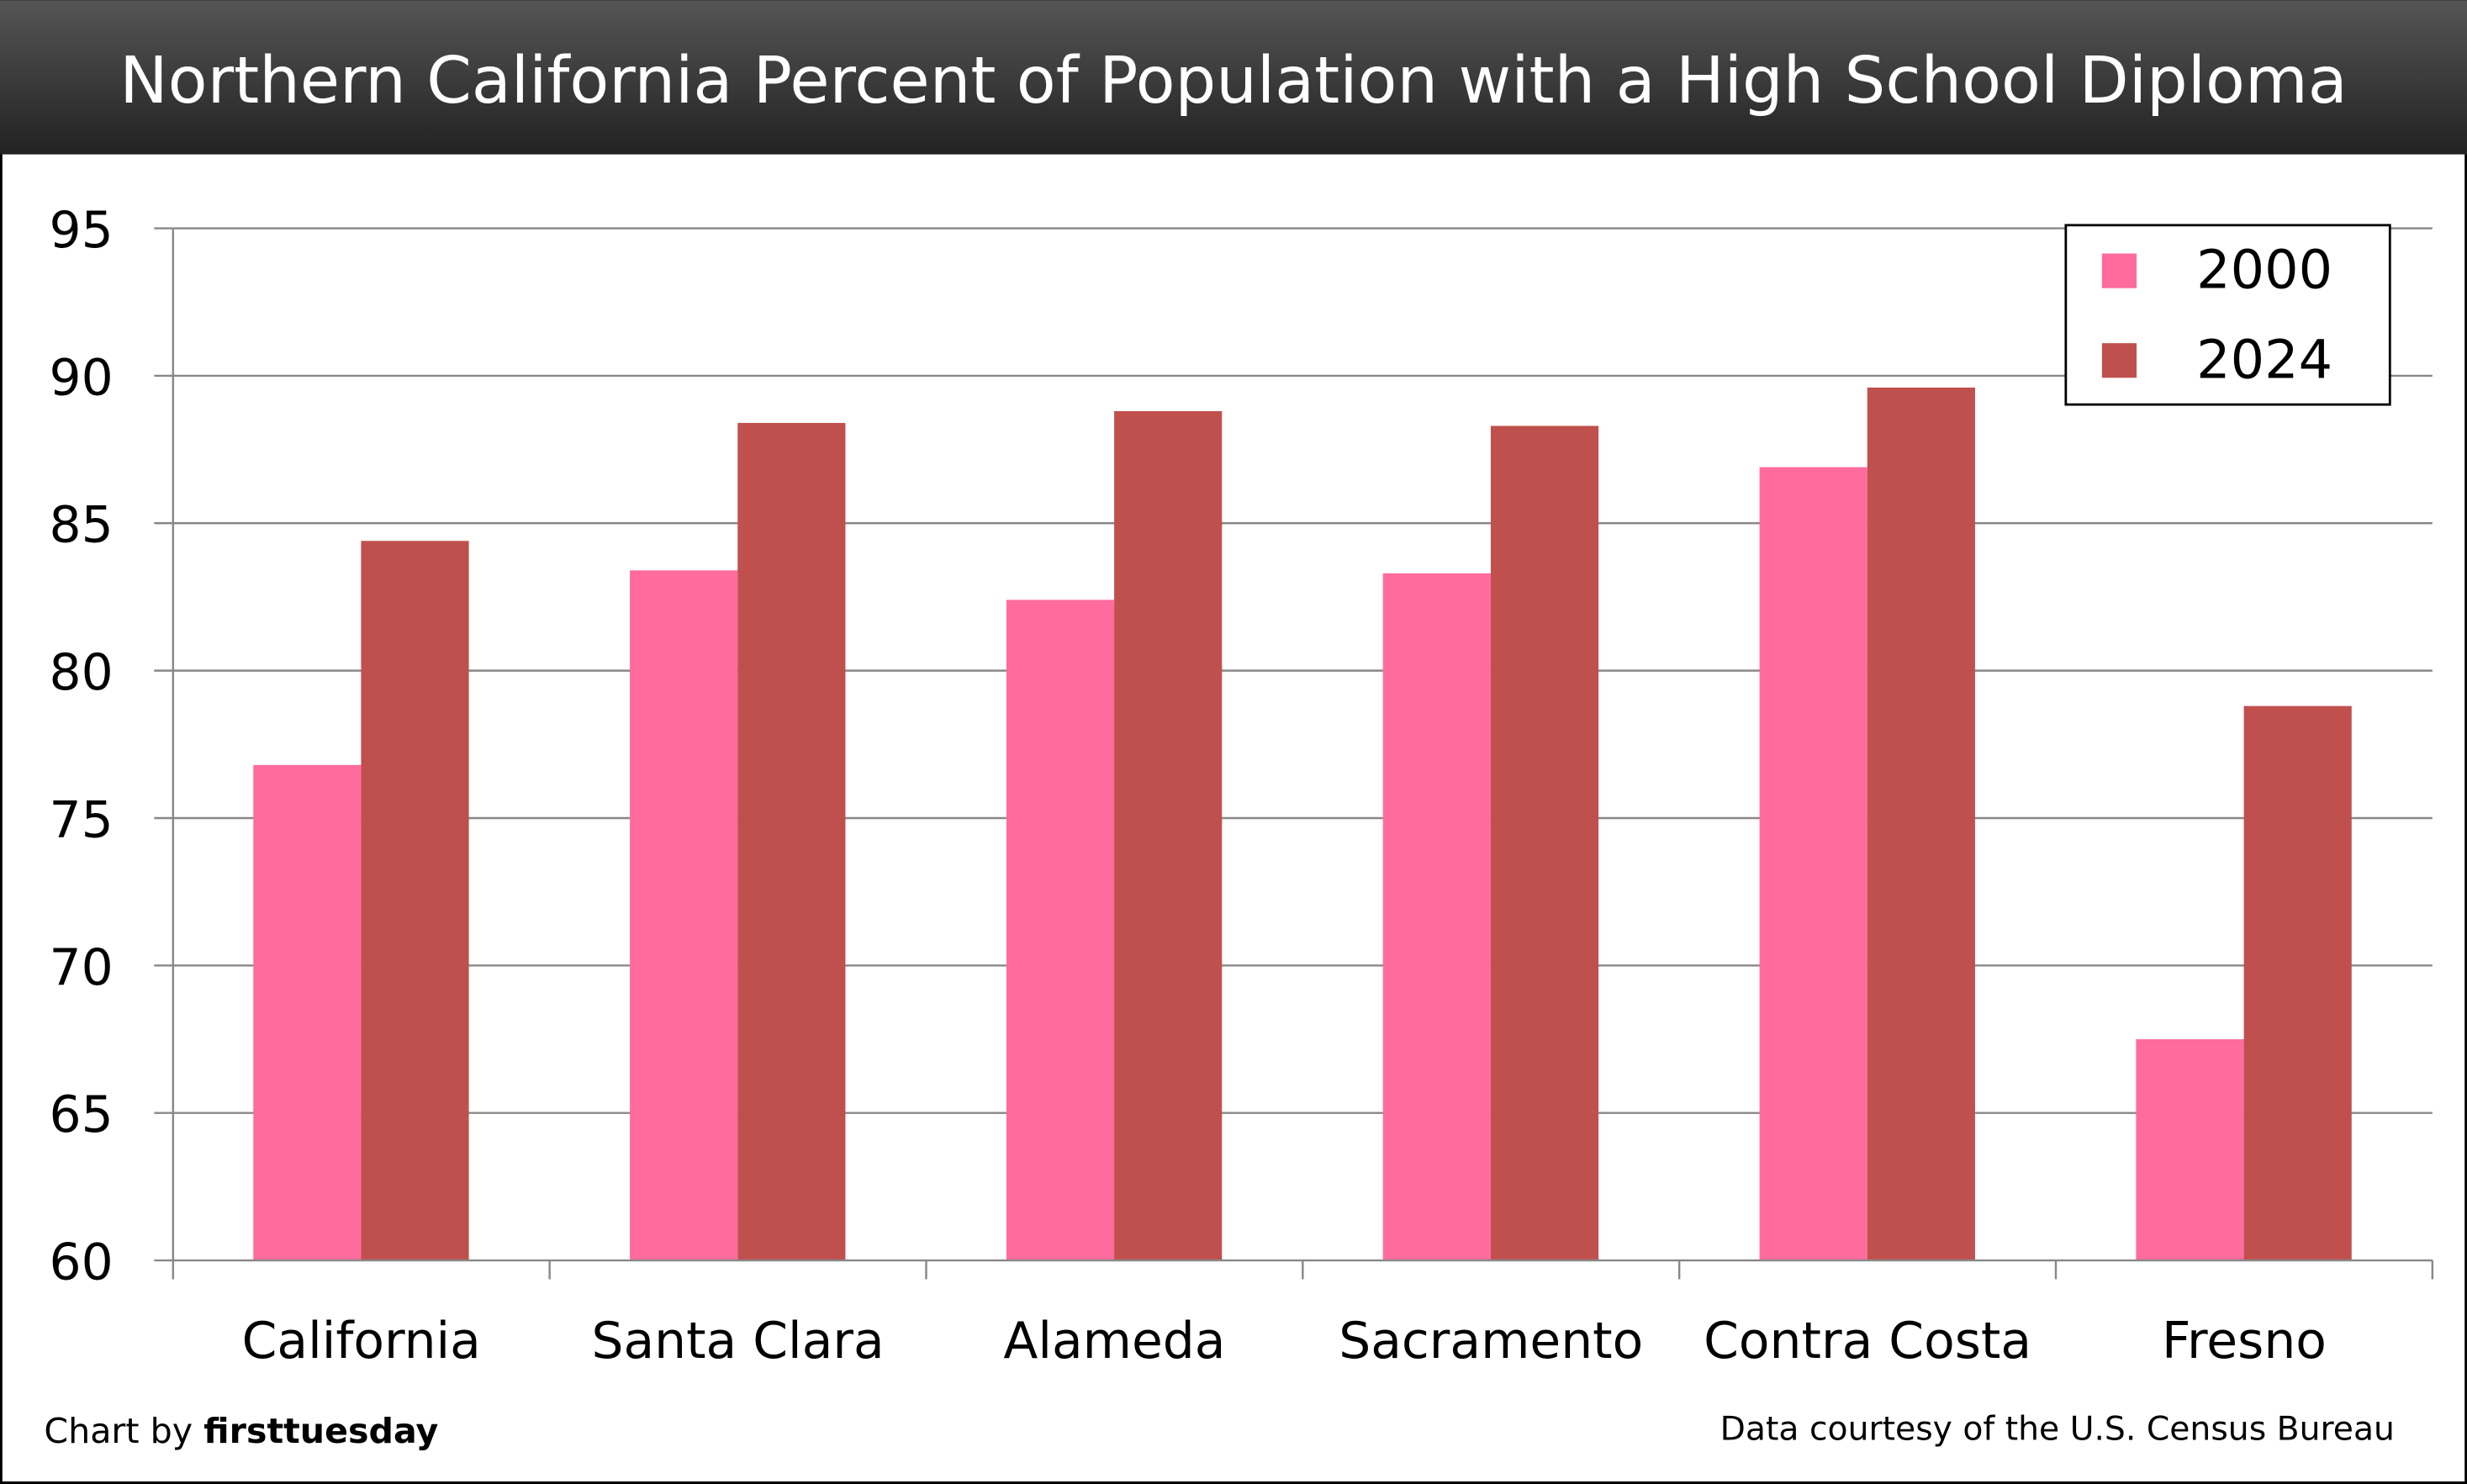 The height and width of the screenshot is (1484, 2467). Describe the element at coordinates (2244, 1341) in the screenshot. I see `x-tick-label: Fresno` at that location.